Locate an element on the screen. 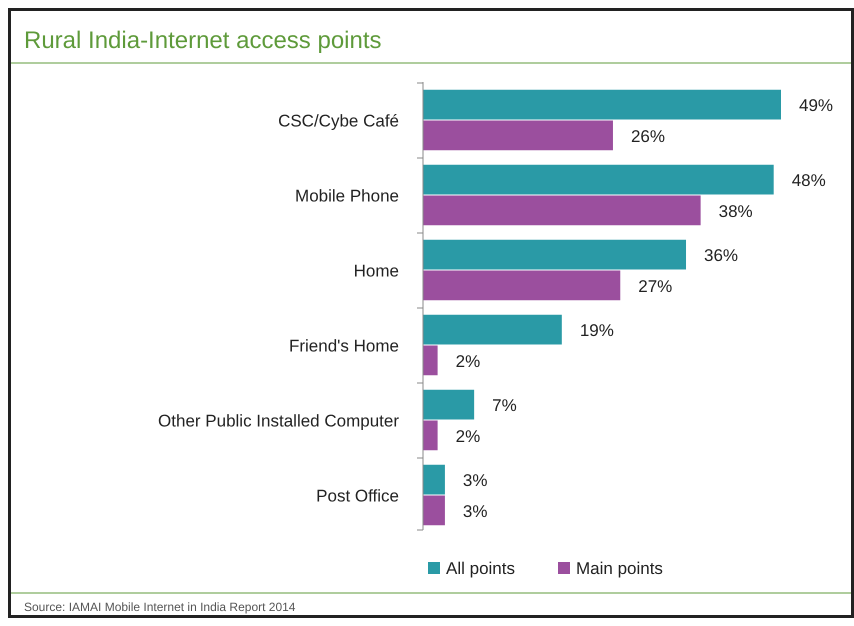 The width and height of the screenshot is (854, 626). y-tick-label: Home is located at coordinates (376, 271).